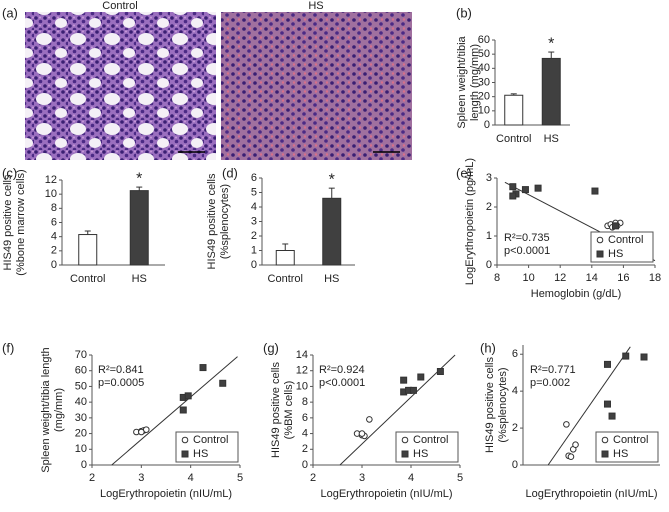  What do you see at coordinates (9, 172) in the screenshot?
I see `panel-label: (c)` at bounding box center [9, 172].